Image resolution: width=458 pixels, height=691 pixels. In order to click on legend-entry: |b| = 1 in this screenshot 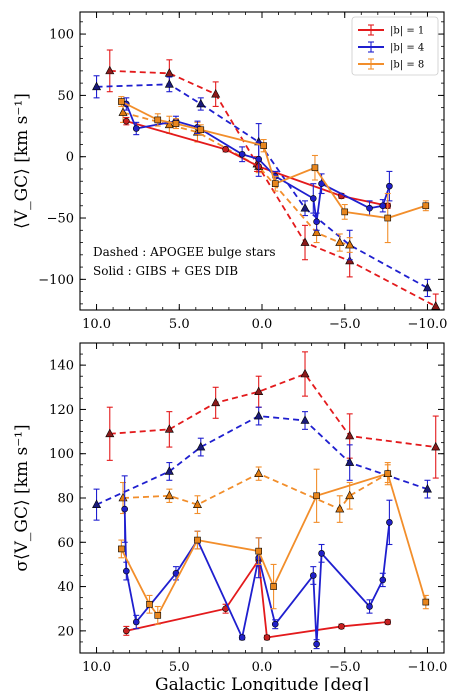, I will do `click(391, 30)`.